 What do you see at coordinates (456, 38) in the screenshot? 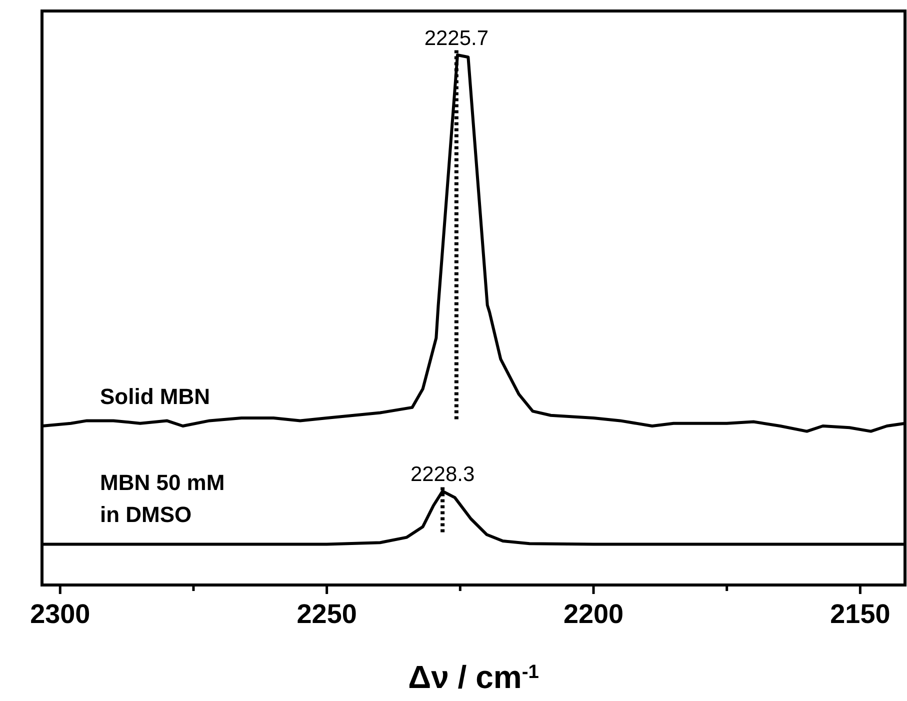
I see `ref-line-label: 2225.7` at bounding box center [456, 38].